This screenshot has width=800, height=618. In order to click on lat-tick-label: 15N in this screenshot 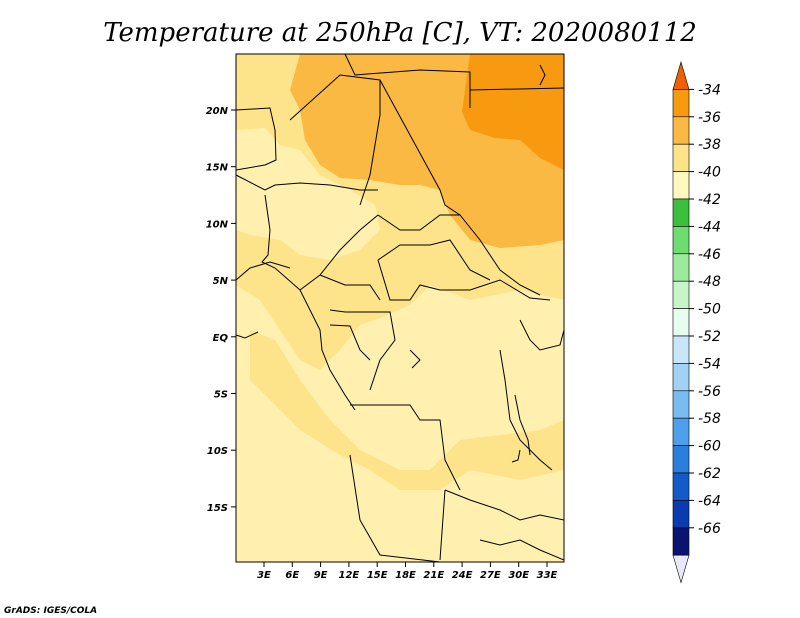, I will do `click(217, 168)`.